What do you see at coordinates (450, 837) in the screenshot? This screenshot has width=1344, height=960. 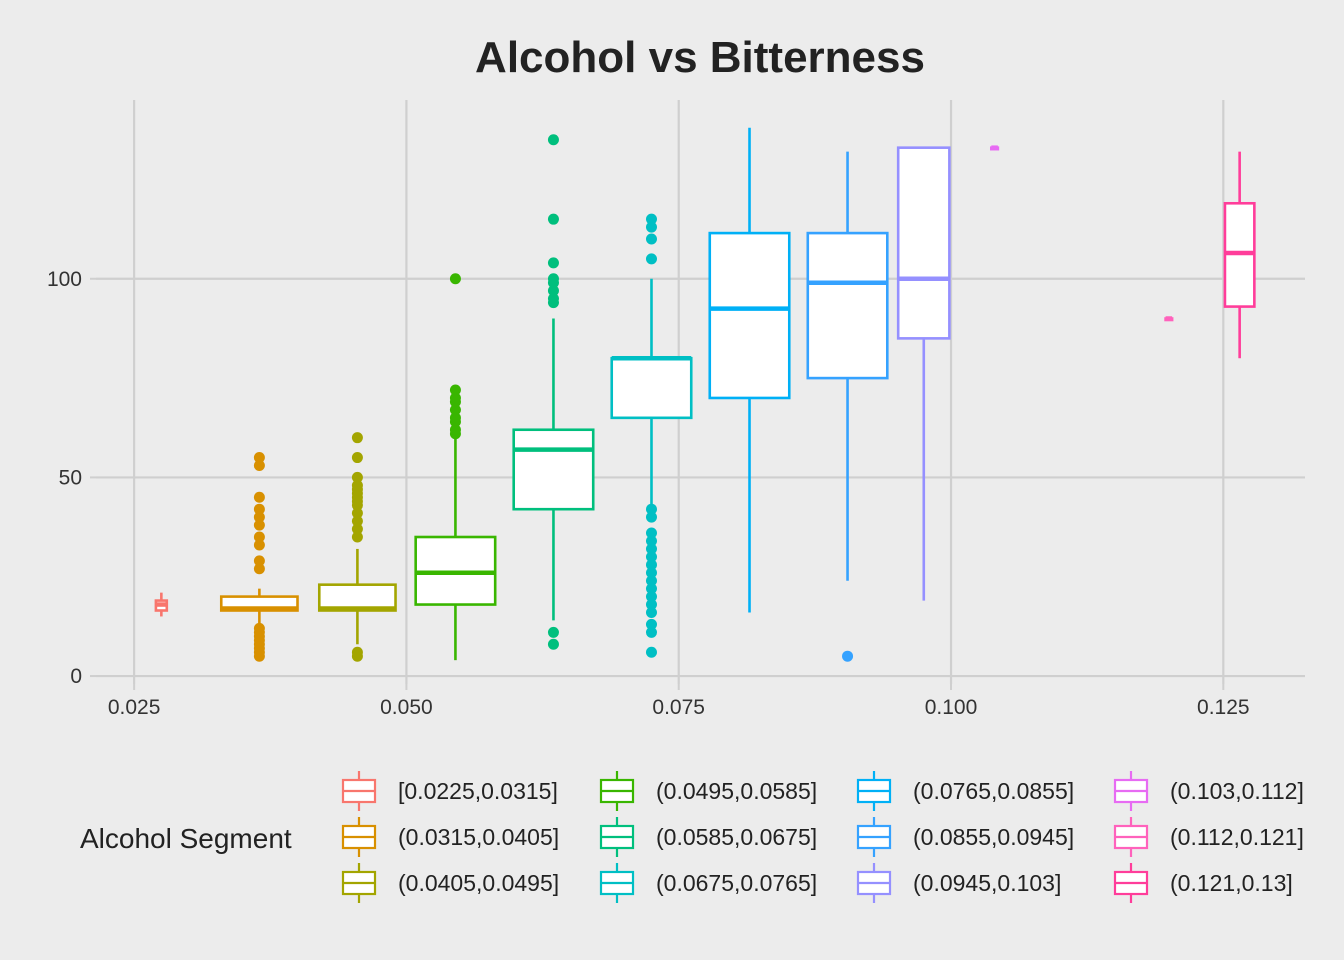 I see `legend-item: (0.0315,0.0405]` at bounding box center [450, 837].